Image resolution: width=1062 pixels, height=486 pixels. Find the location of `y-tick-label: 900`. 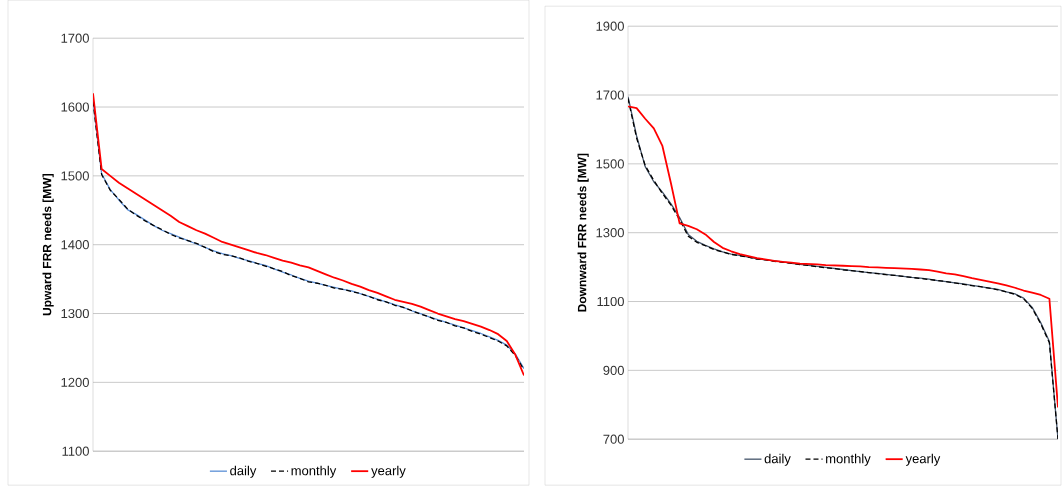

y-tick-label: 900 is located at coordinates (613, 370).